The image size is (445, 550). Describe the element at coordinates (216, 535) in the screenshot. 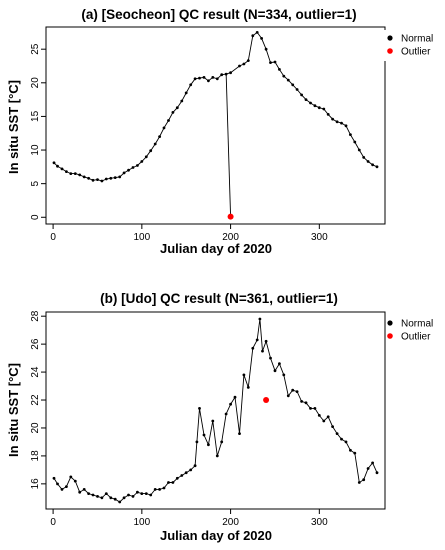

I see `chart-b-xlabel: Julian day of 2020` at that location.